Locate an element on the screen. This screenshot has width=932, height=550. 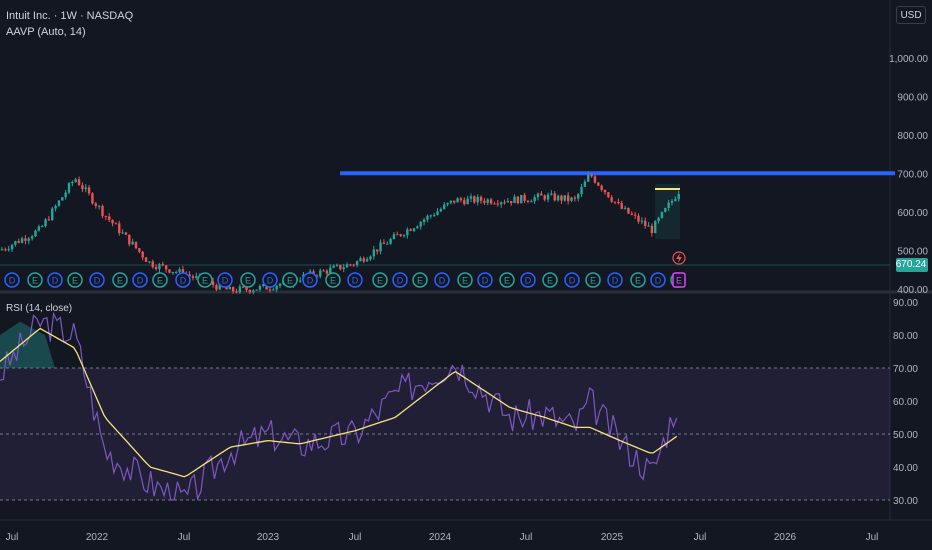
price-axis-tick: 900.00 is located at coordinates (912, 98).